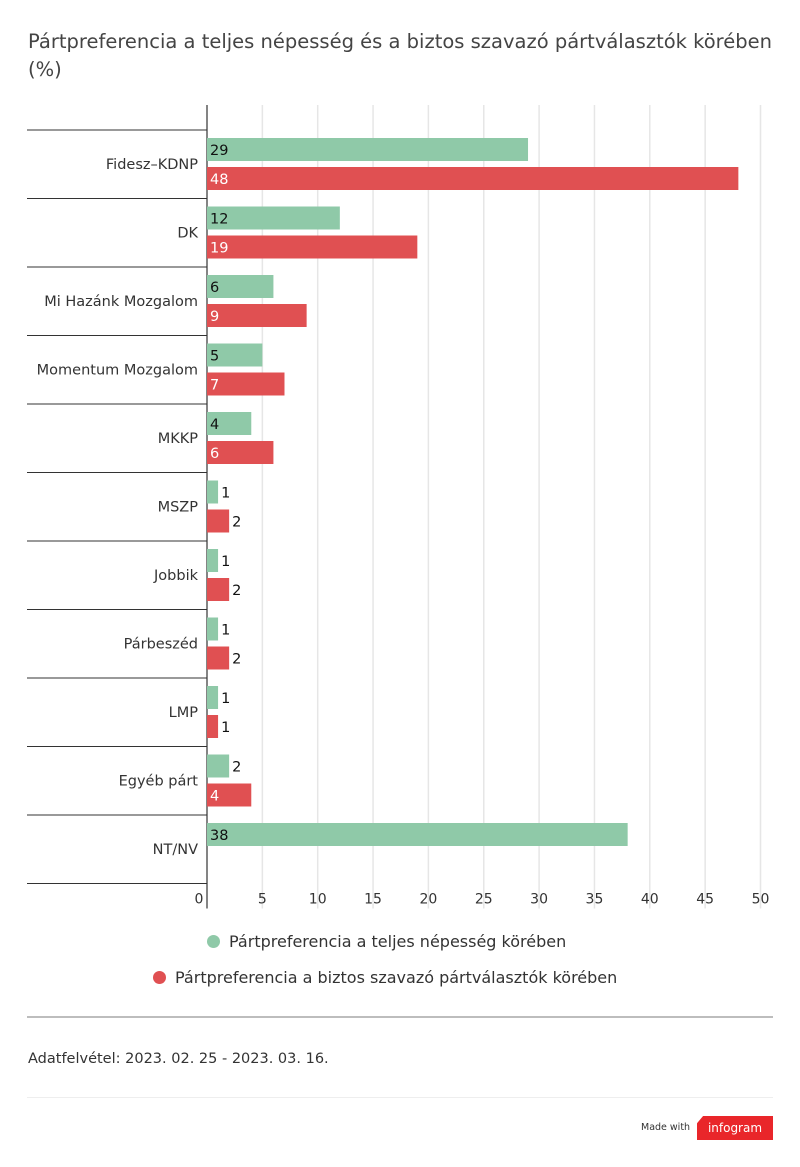  I want to click on data-label: 9, so click(214, 317).